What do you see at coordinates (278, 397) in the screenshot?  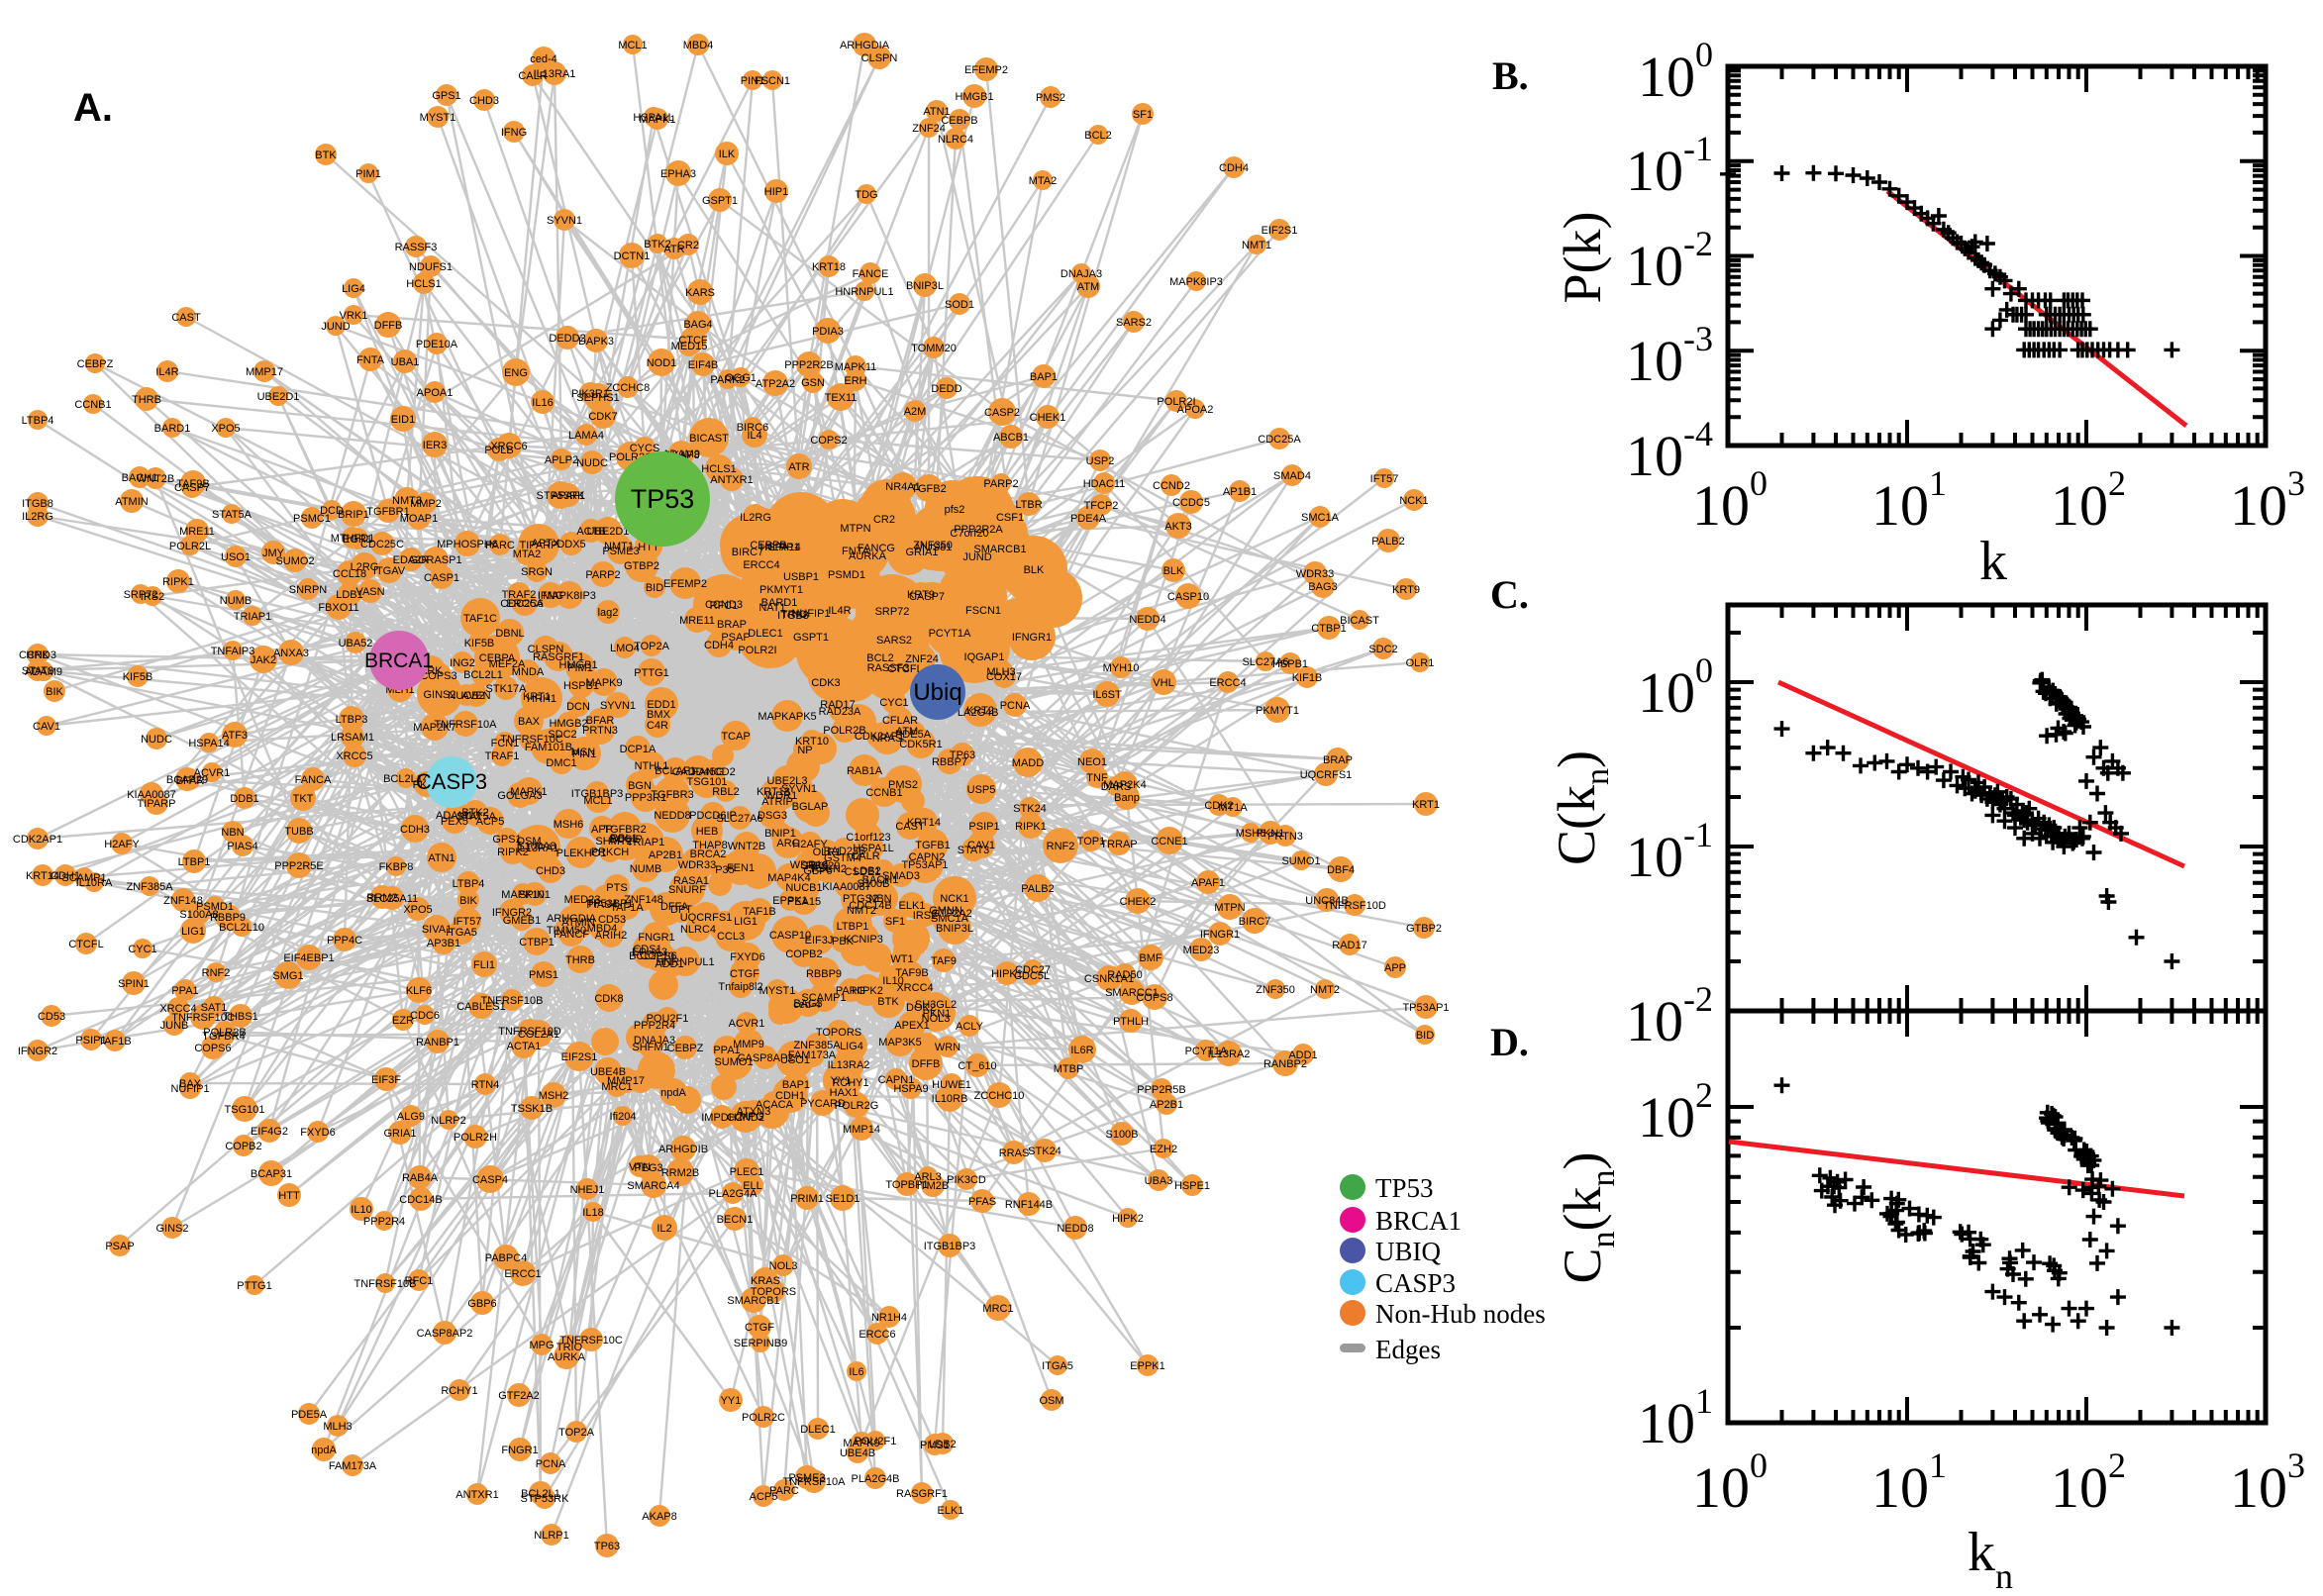 I see `svg-text: UBE2D1` at bounding box center [278, 397].